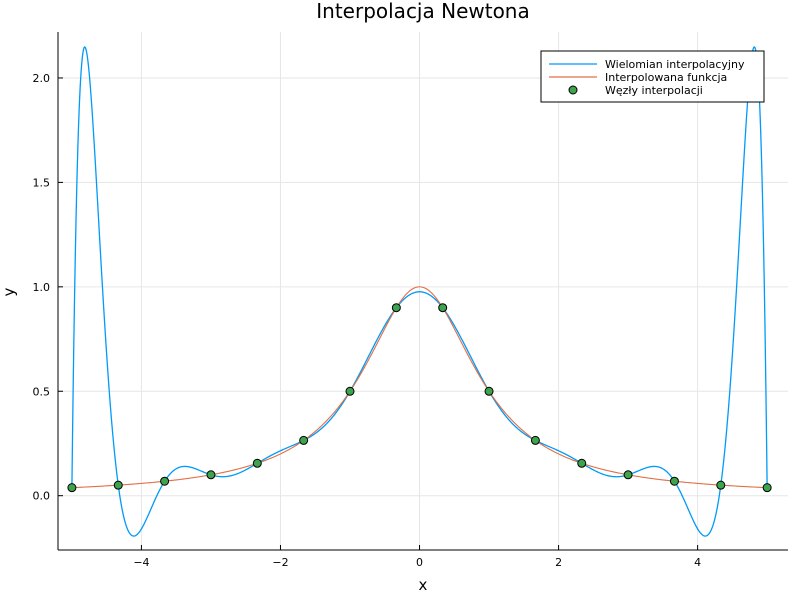 This screenshot has height=600, width=800. Describe the element at coordinates (42, 78) in the screenshot. I see `y-tick-label: 2.0` at that location.